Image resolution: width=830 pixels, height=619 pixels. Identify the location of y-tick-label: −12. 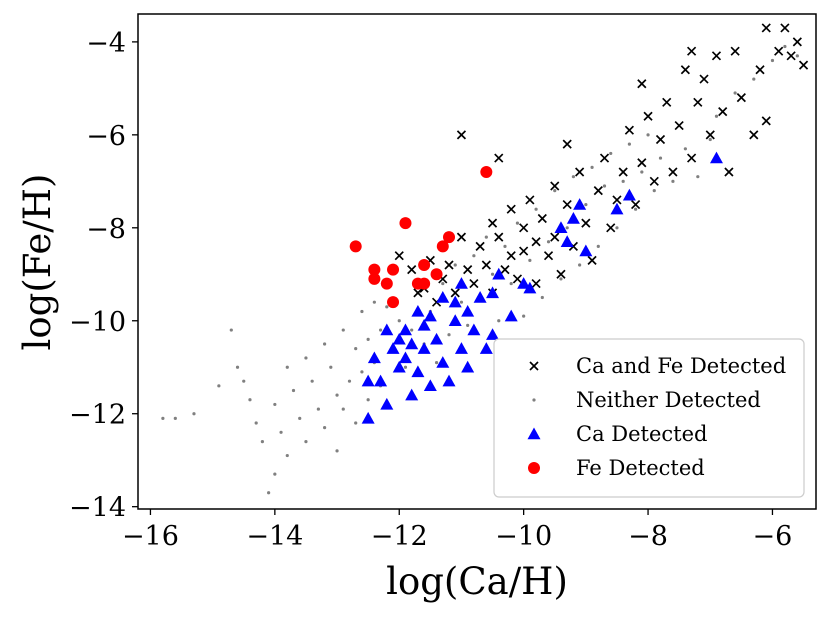
(97, 415).